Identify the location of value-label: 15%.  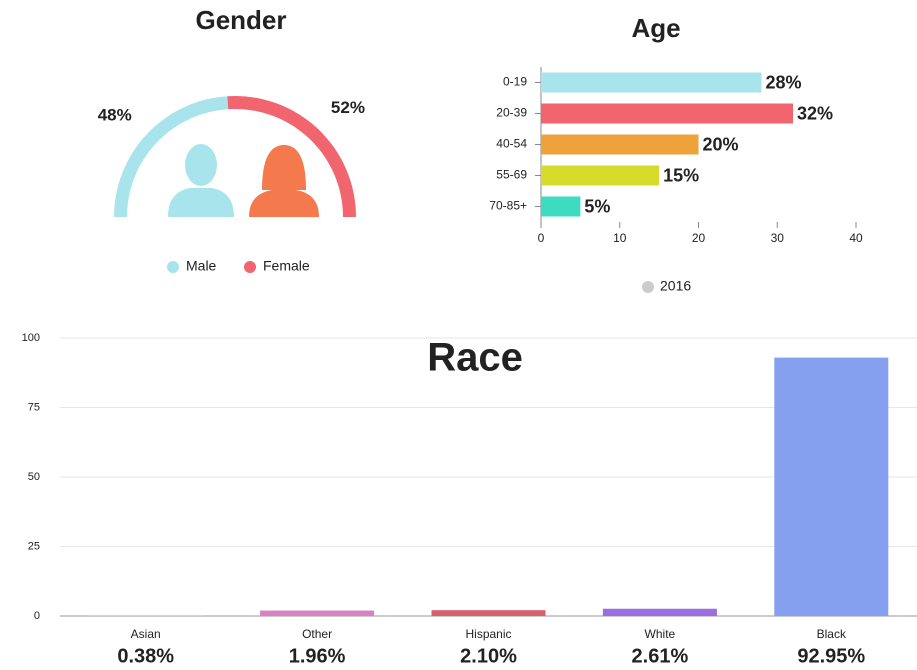
(681, 175).